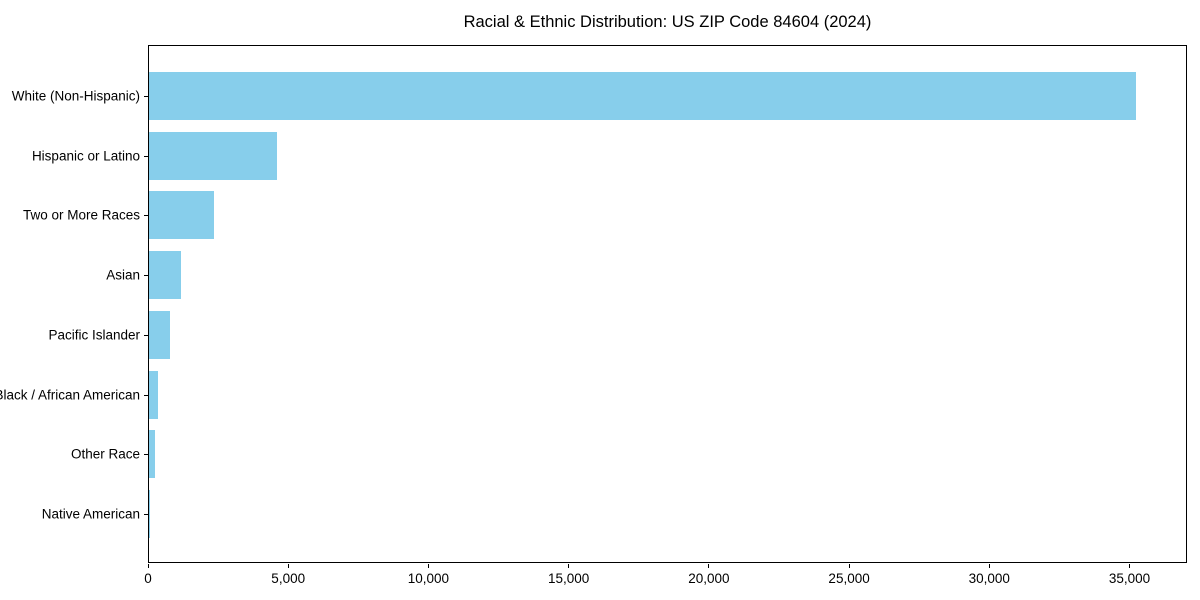  Describe the element at coordinates (90, 514) in the screenshot. I see `y-axis-label: Native American` at that location.